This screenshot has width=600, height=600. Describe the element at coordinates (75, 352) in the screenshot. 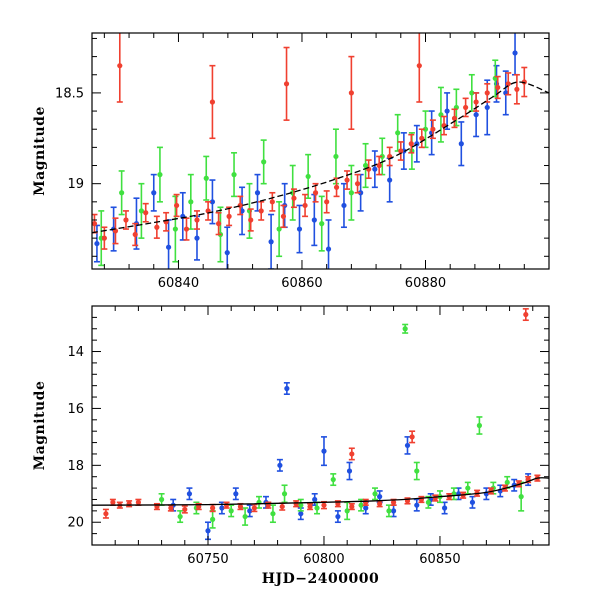

I see `y-tick-label: 14` at that location.